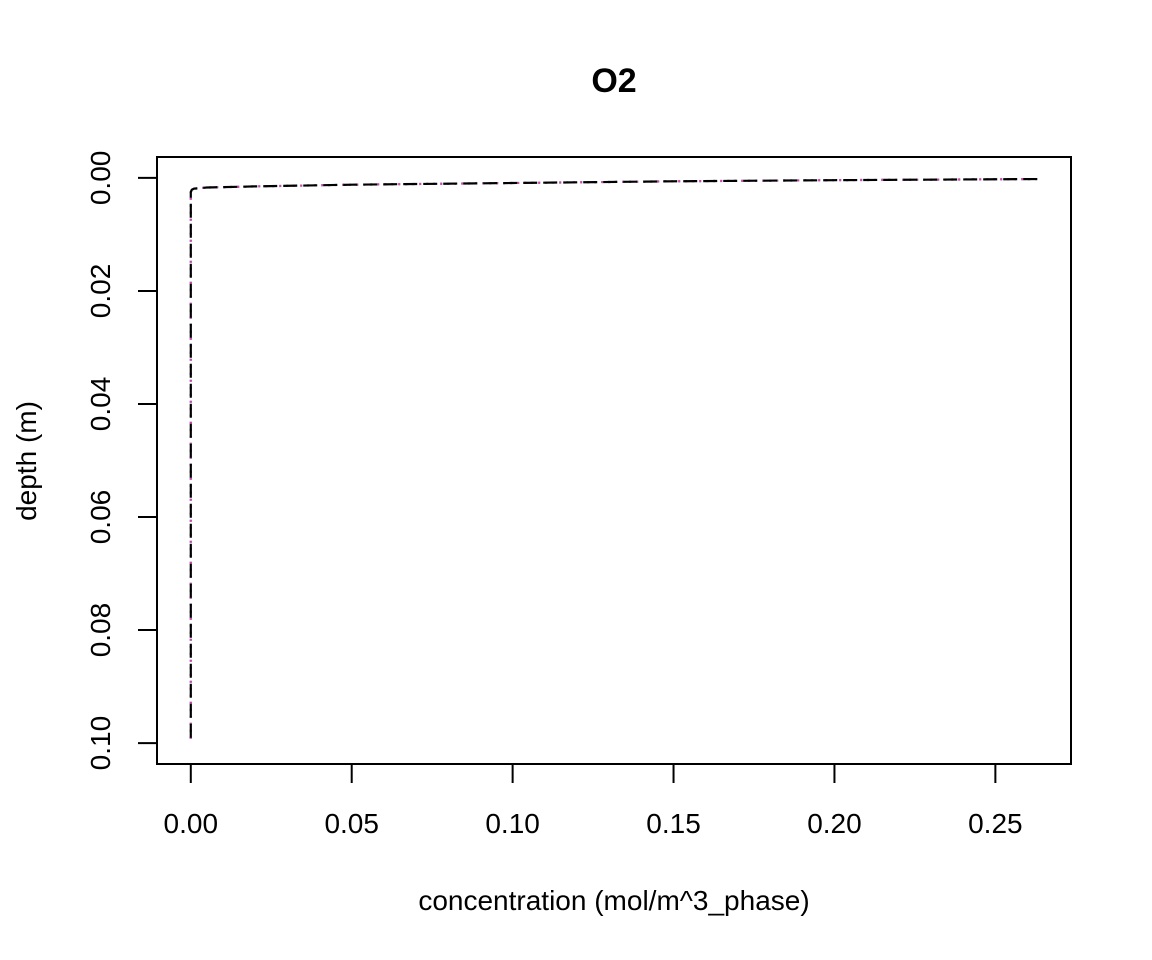 This screenshot has height=960, width=1152. Describe the element at coordinates (100, 743) in the screenshot. I see `y-tick-label: 0.10` at that location.